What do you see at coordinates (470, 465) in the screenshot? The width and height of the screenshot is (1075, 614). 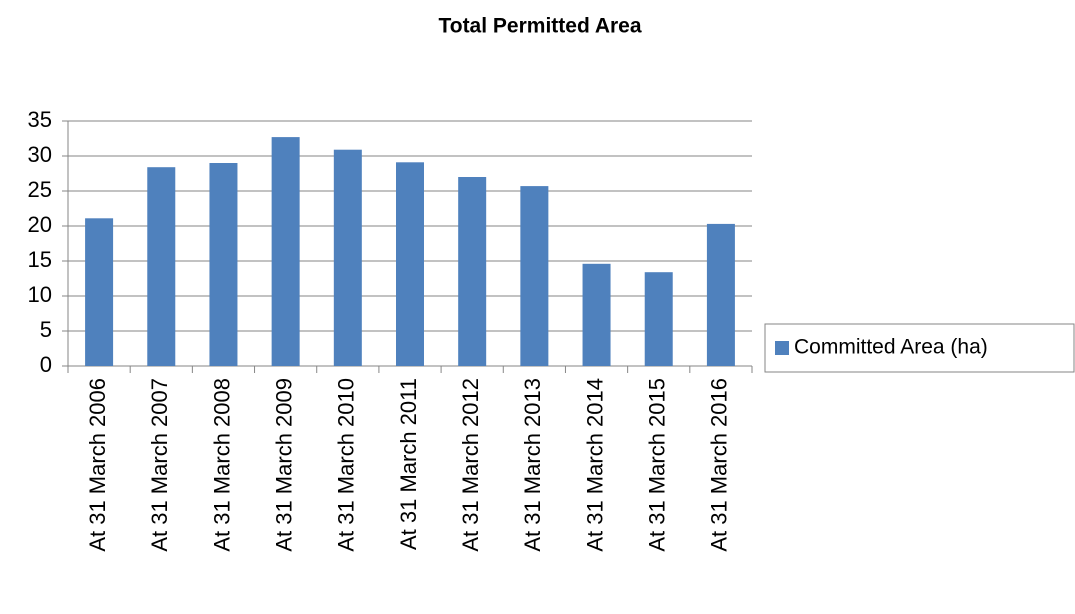 I see `x-tick-label: At 31 March 2012` at bounding box center [470, 465].